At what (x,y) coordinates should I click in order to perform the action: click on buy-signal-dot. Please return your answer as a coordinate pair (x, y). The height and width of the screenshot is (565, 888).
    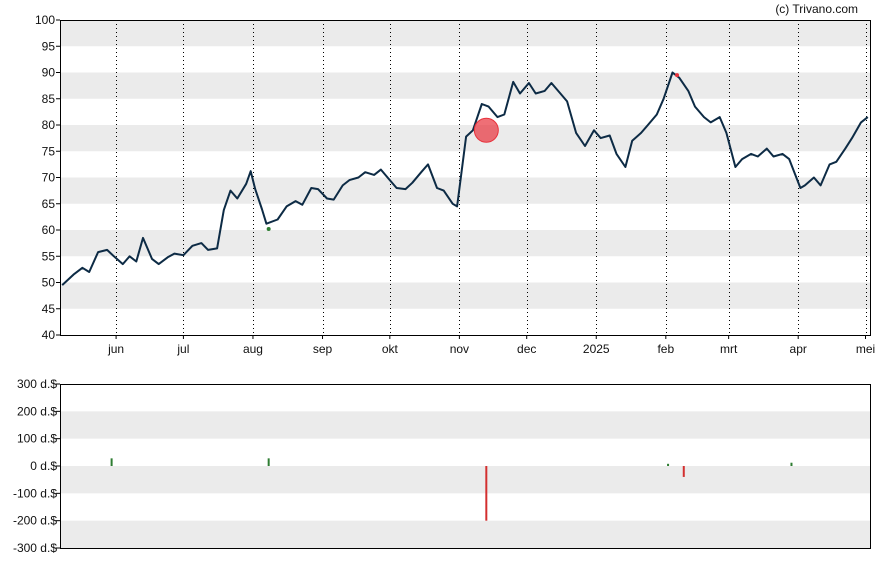
    Looking at the image, I should click on (268, 228).